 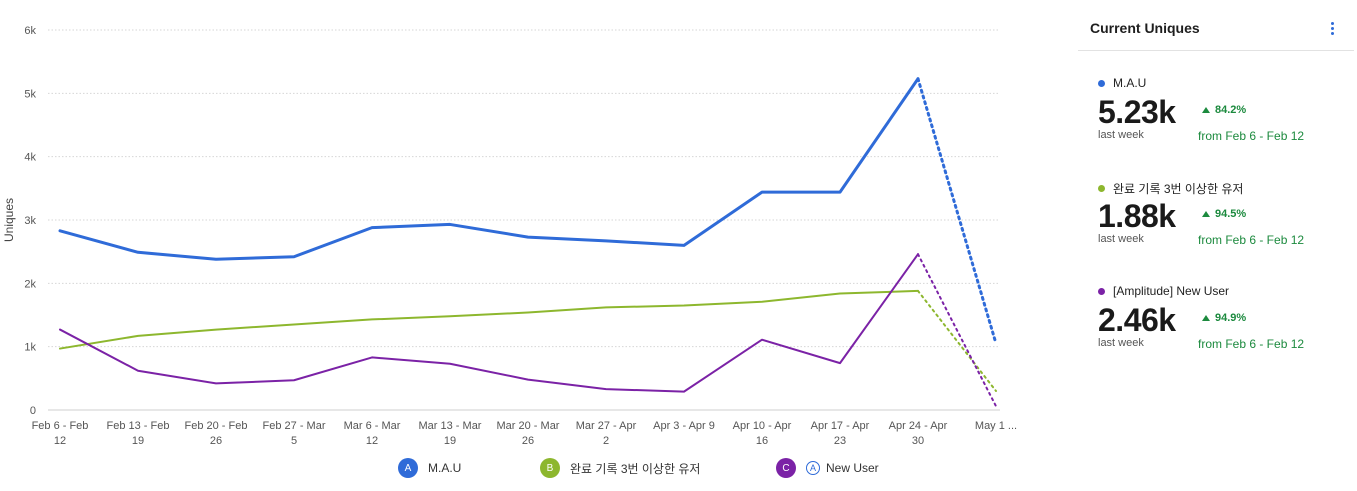 I want to click on x-tick-label: 23, so click(x=840, y=441).